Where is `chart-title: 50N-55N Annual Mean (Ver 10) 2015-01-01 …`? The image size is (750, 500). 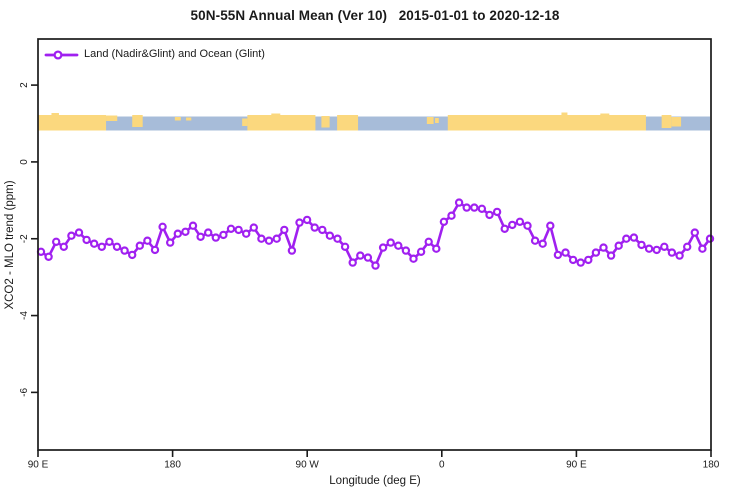 chart-title: 50N-55N Annual Mean (Ver 10) 2015-01-01 … is located at coordinates (375, 15).